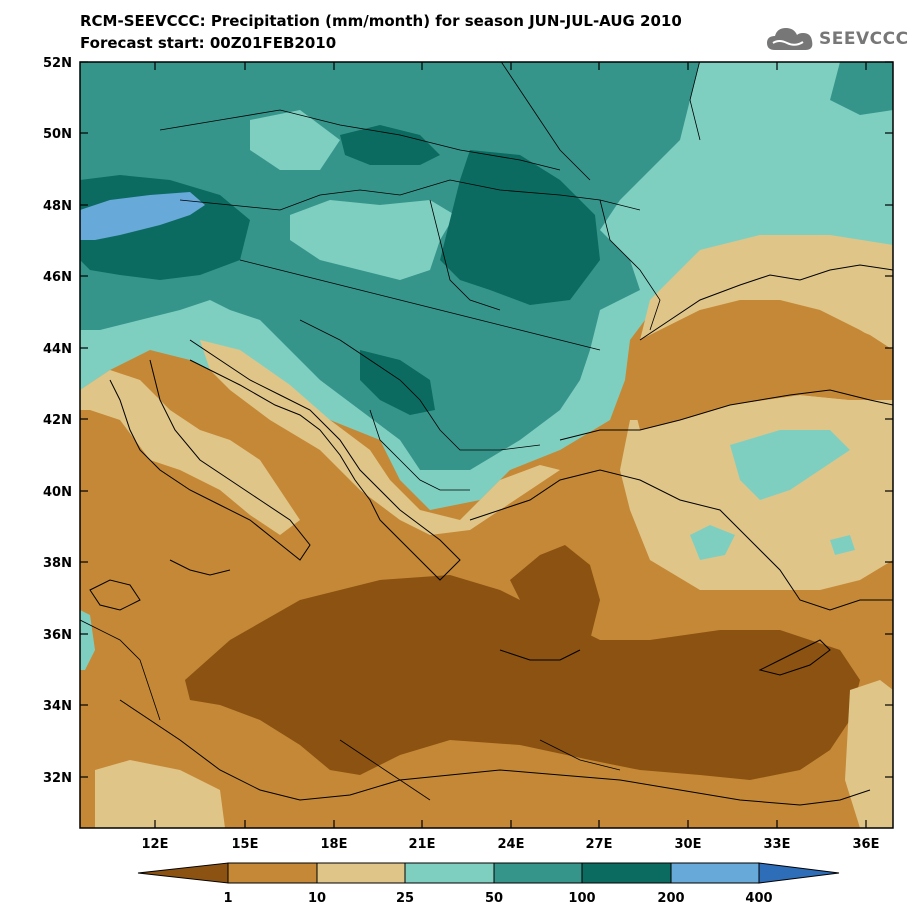 Image resolution: width=913 pixels, height=920 pixels. What do you see at coordinates (57, 277) in the screenshot?
I see `lat-label: 46N` at bounding box center [57, 277].